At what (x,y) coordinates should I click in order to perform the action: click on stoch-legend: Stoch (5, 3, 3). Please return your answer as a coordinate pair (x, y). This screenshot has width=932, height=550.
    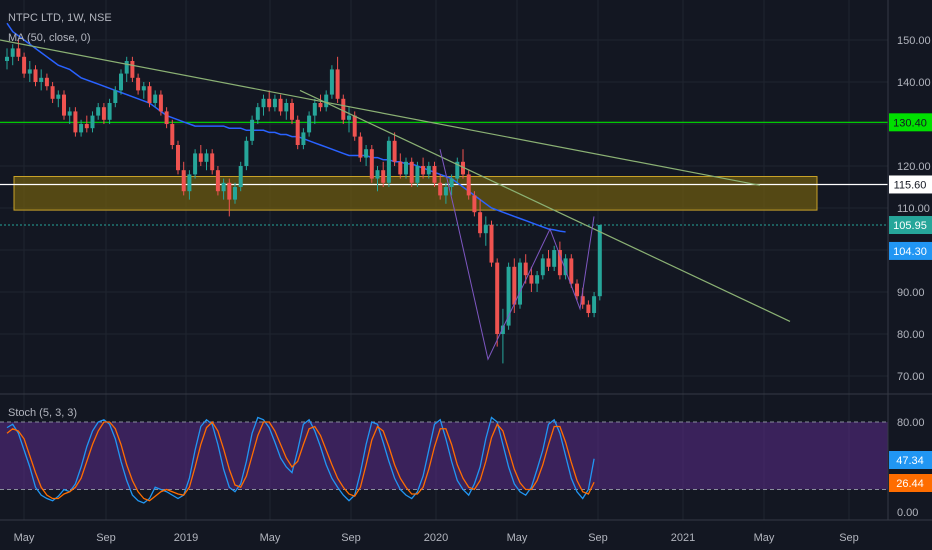
    Looking at the image, I should click on (43, 413).